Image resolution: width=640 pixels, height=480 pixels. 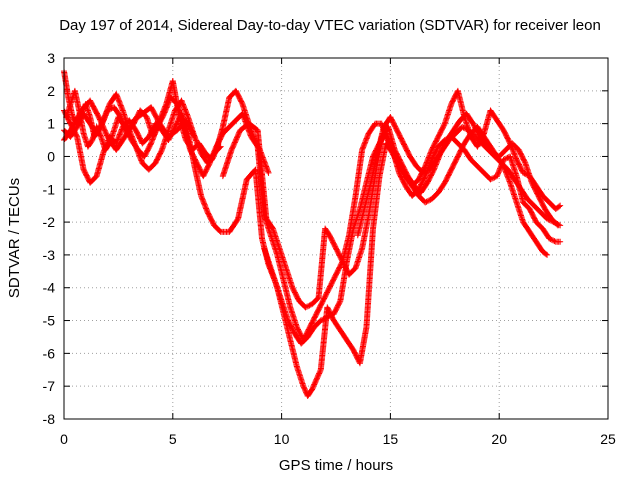 What do you see at coordinates (64, 439) in the screenshot?
I see `x-tick-label: 0` at bounding box center [64, 439].